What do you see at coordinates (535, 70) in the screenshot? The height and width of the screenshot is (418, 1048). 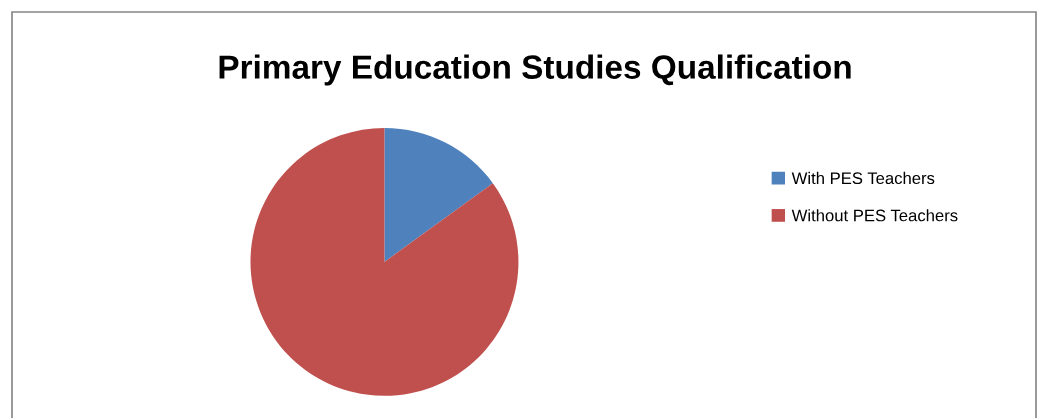 I see `chart-title: Primary Education Studies Qualification` at bounding box center [535, 70].